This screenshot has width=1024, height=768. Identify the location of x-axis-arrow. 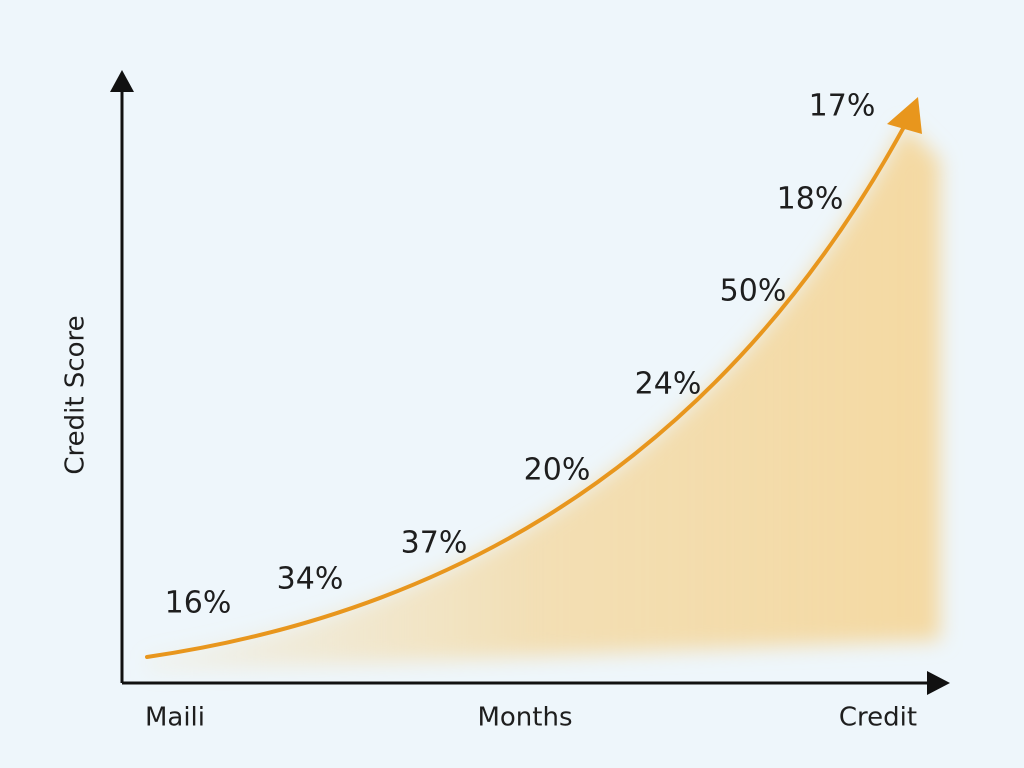
(938, 683).